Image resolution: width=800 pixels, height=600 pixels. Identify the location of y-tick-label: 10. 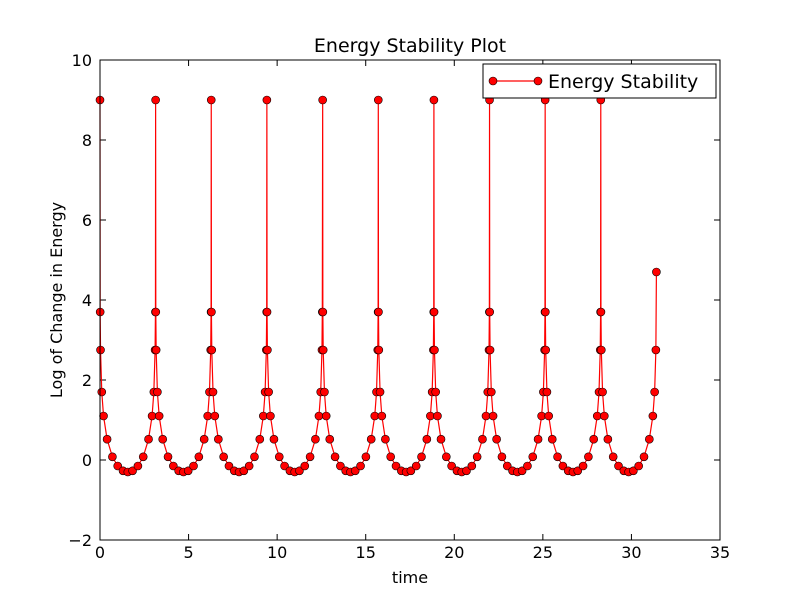
(82, 60).